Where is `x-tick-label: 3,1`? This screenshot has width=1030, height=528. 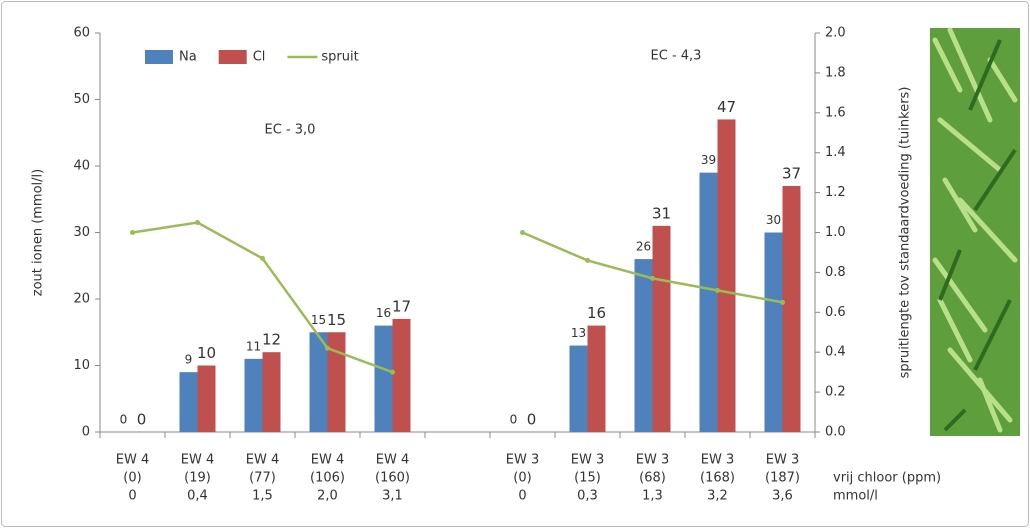 x-tick-label: 3,1 is located at coordinates (392, 496).